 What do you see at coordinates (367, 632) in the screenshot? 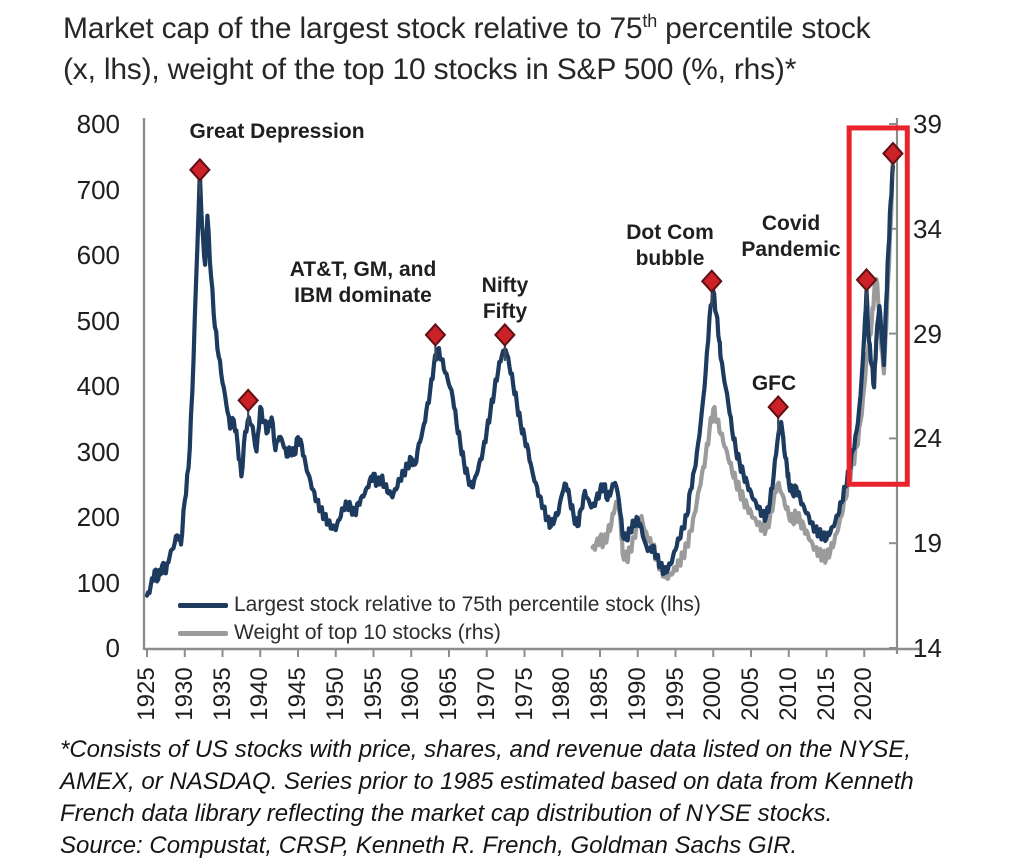
I see `legend-label-top10-weight: Weight of top 10 stocks (rhs)` at bounding box center [367, 632].